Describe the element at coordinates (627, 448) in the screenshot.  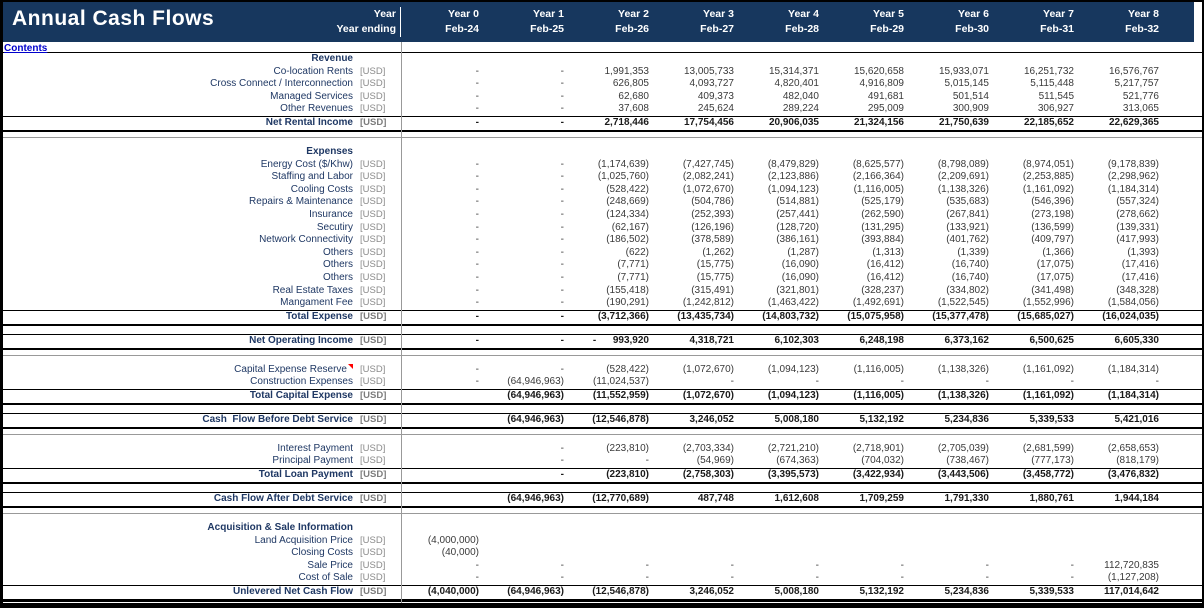
I see `value-cell-year-2: (223,810)` at that location.